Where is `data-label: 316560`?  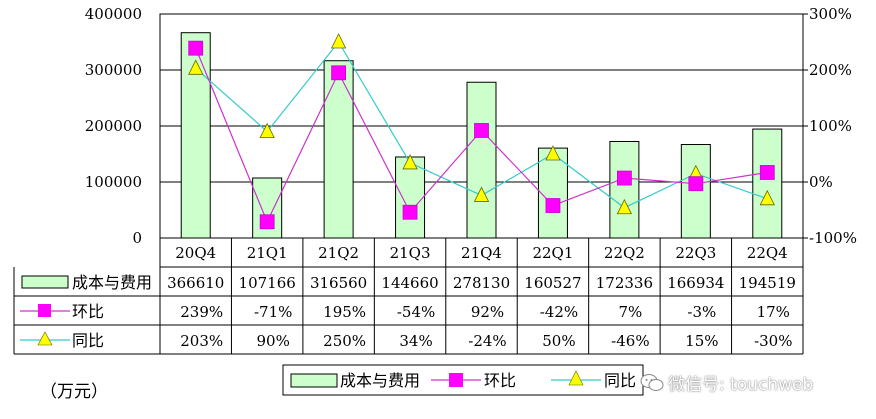
data-label: 316560 is located at coordinates (338, 283).